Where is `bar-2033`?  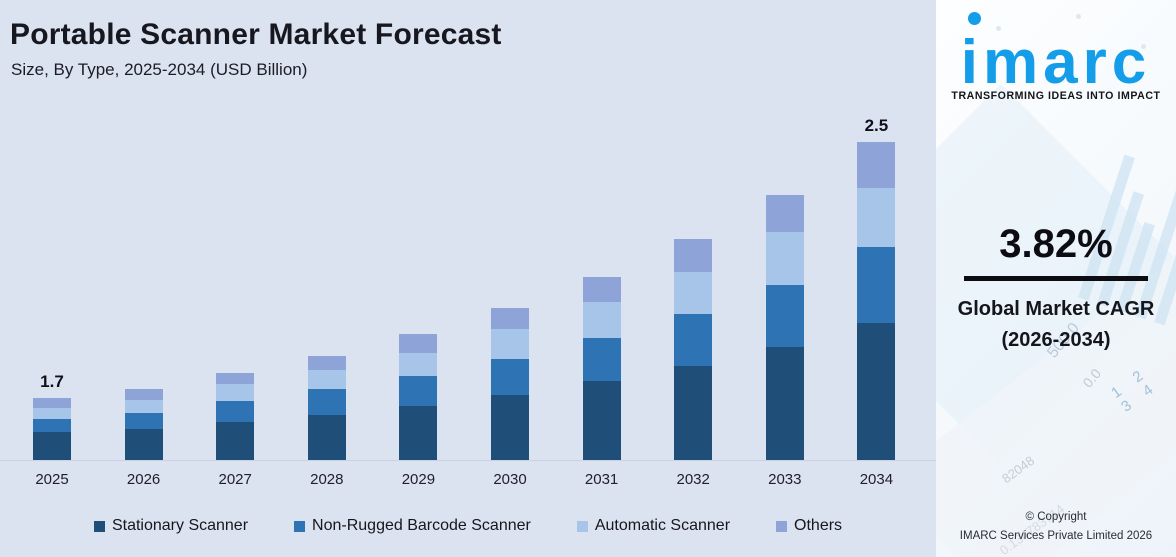 bar-2033 is located at coordinates (784, 327).